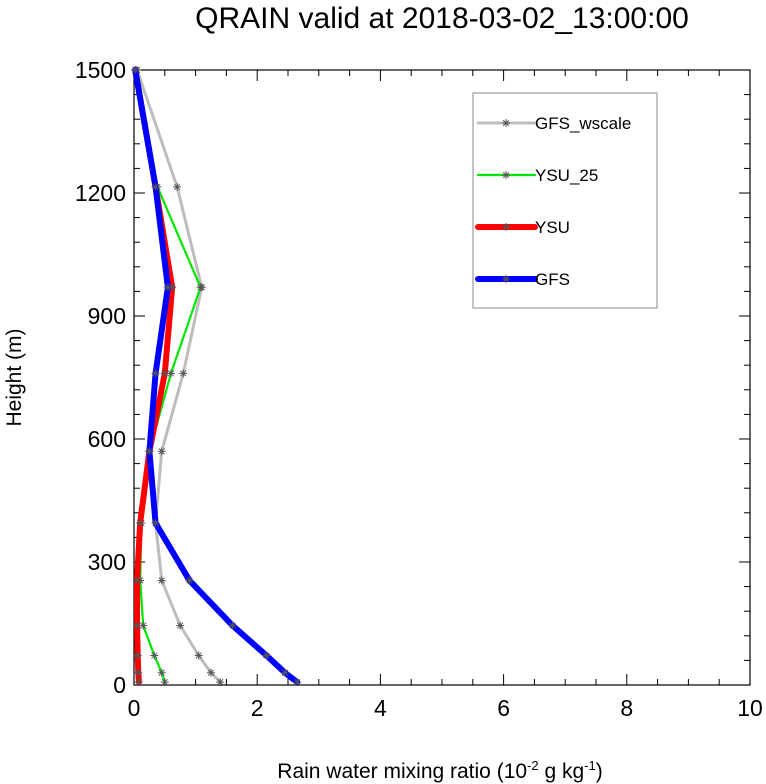 Image resolution: width=766 pixels, height=784 pixels. I want to click on y-tick-label: 900, so click(107, 316).